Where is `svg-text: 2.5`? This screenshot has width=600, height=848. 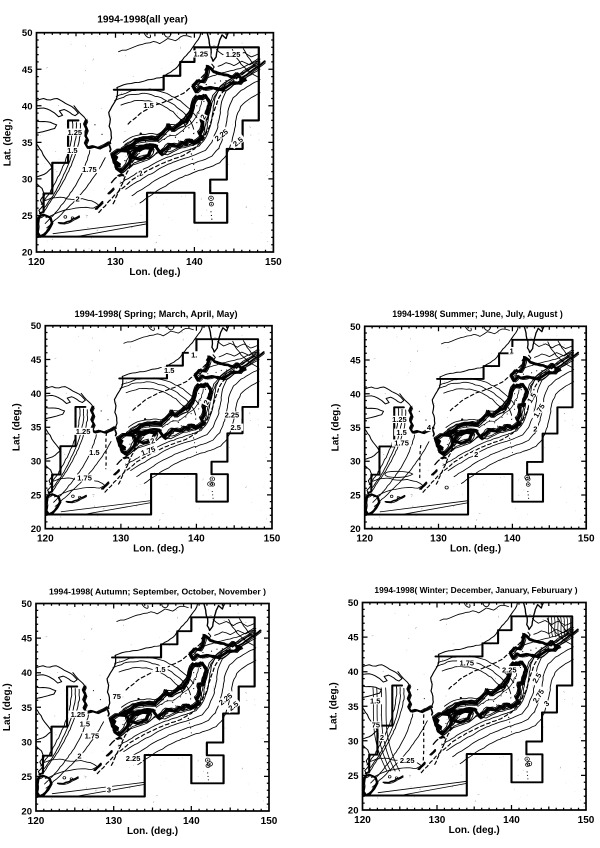 svg-text: 2.5 is located at coordinates (235, 427).